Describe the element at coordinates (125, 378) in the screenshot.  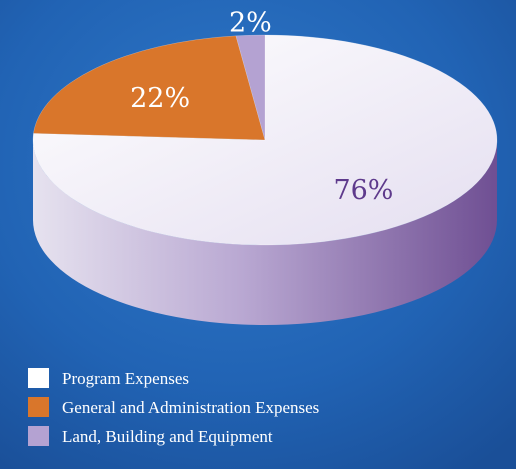
I see `legend-label: Program Expenses` at that location.